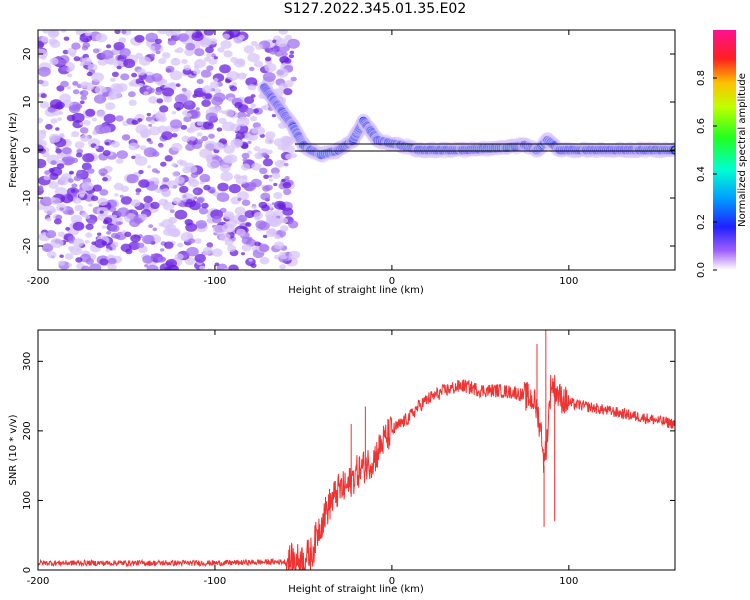 The width and height of the screenshot is (750, 600). What do you see at coordinates (466, 122) in the screenshot?
I see `spectrogram-ridge` at bounding box center [466, 122].